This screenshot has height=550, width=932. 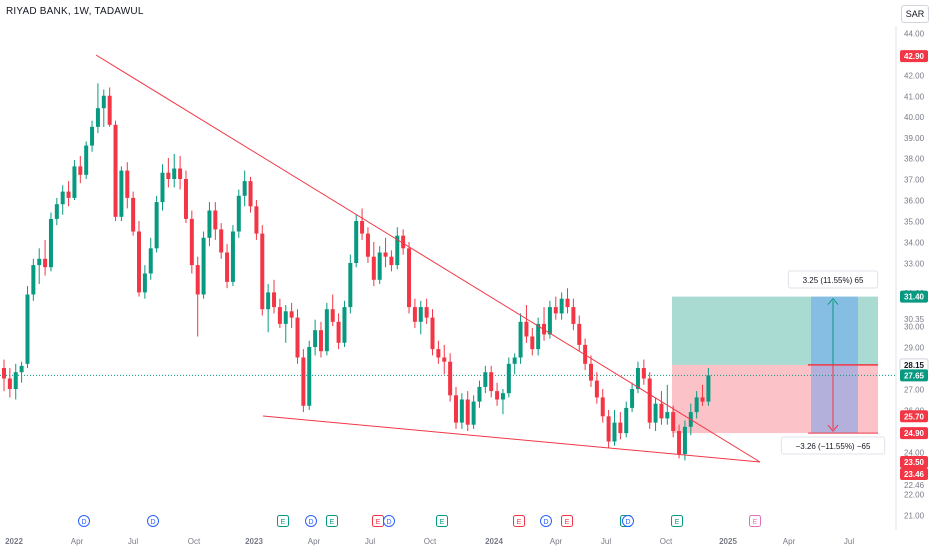 I want to click on profit-zone, so click(x=775, y=330).